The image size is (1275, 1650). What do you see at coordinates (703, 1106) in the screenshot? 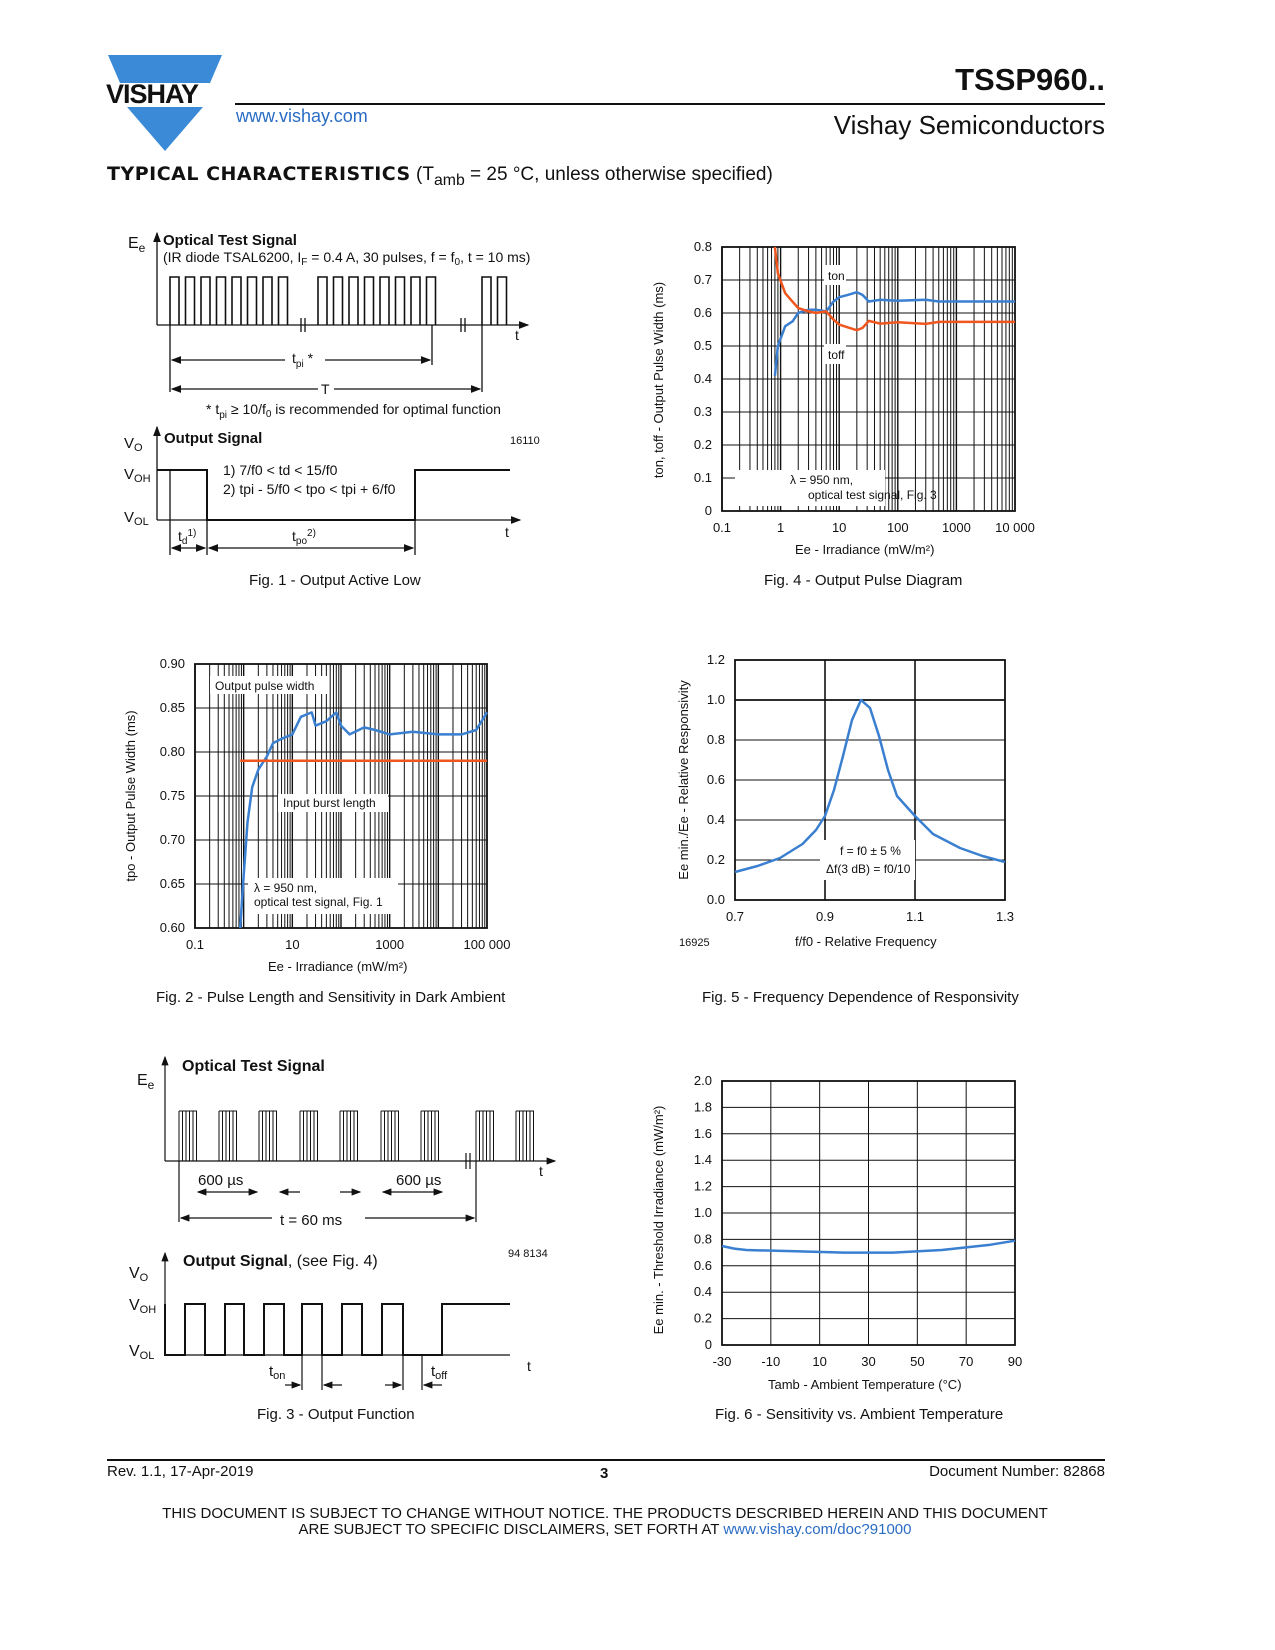
I see `y-tick-label: 1.8` at bounding box center [703, 1106].